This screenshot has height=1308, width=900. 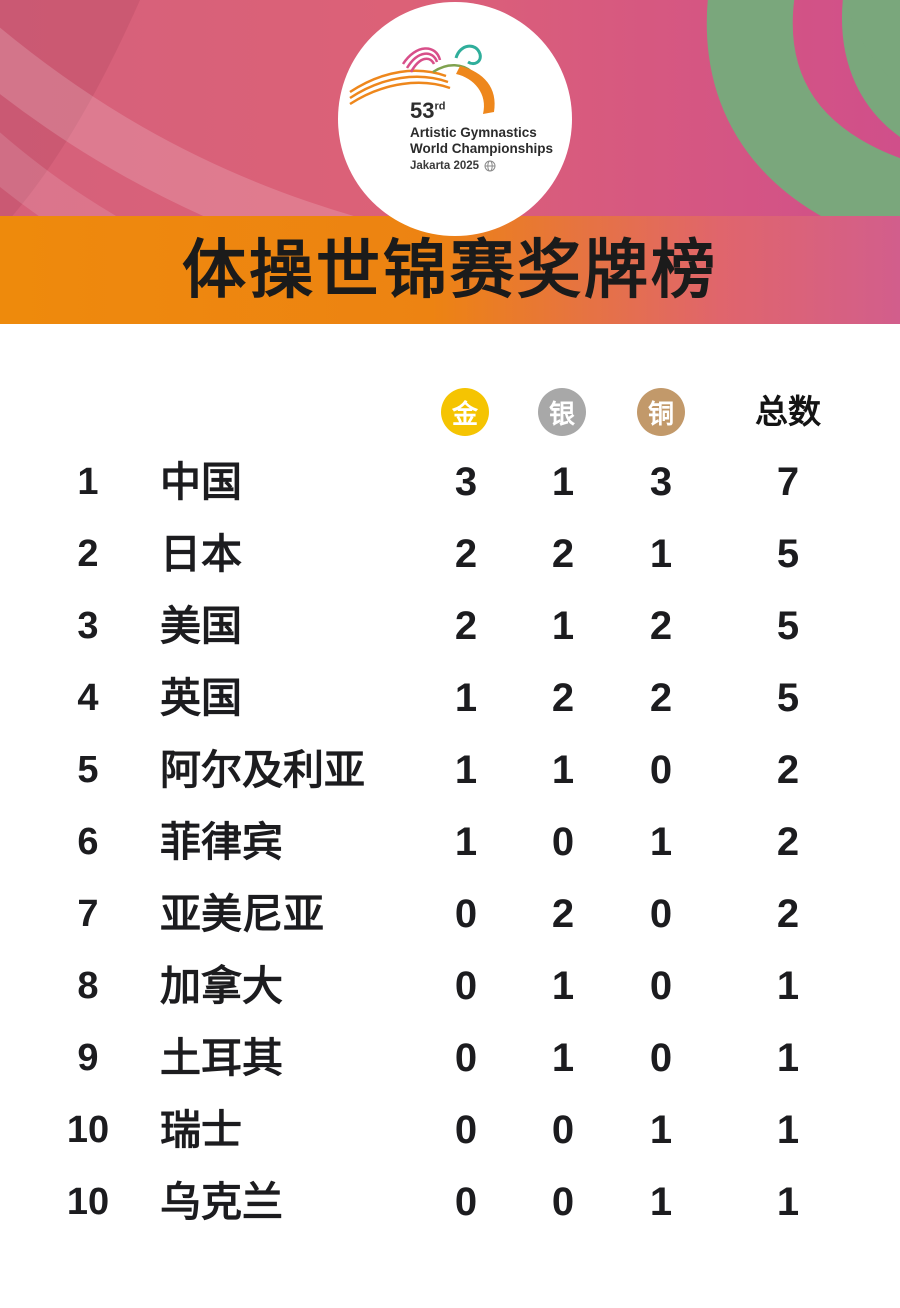 I want to click on corner-shade-shape, so click(x=70, y=108).